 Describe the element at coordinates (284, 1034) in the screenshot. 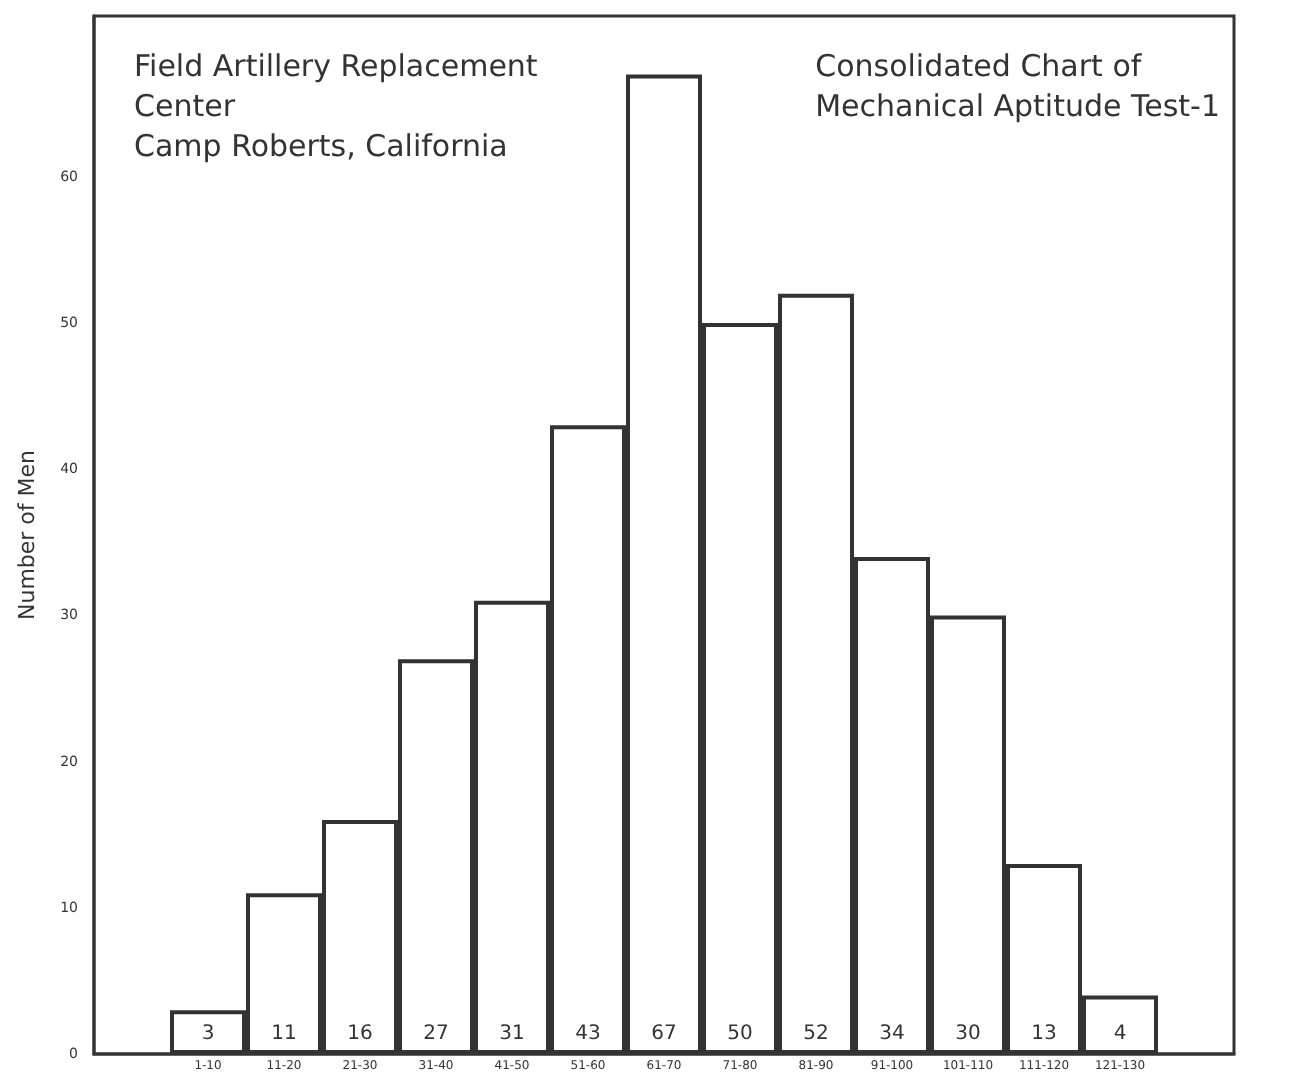

I see `data-label: 11` at that location.